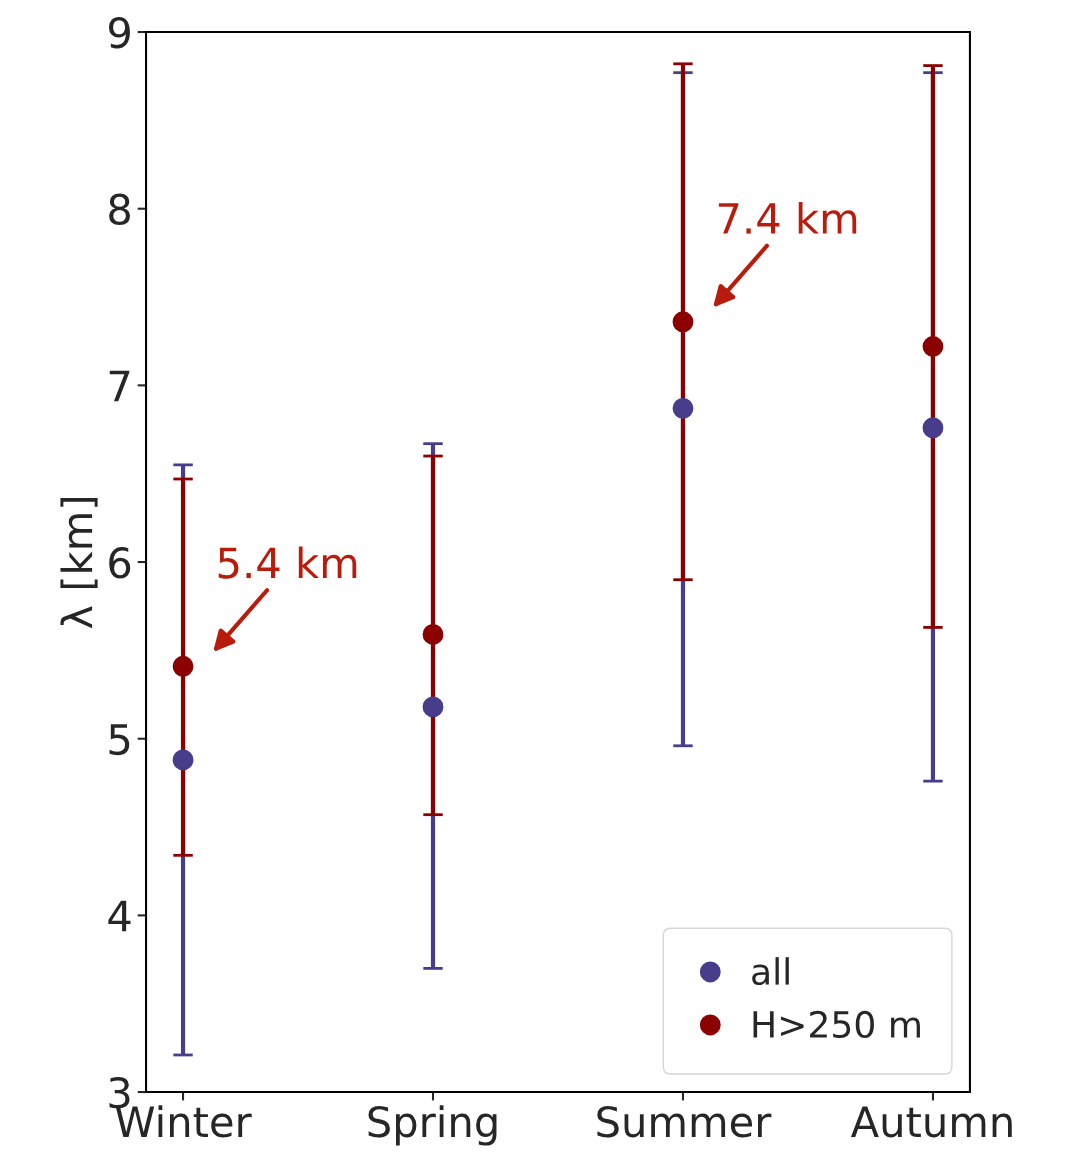 The image size is (1077, 1173). What do you see at coordinates (684, 1121) in the screenshot?
I see `x-tick-label: Summer` at bounding box center [684, 1121].